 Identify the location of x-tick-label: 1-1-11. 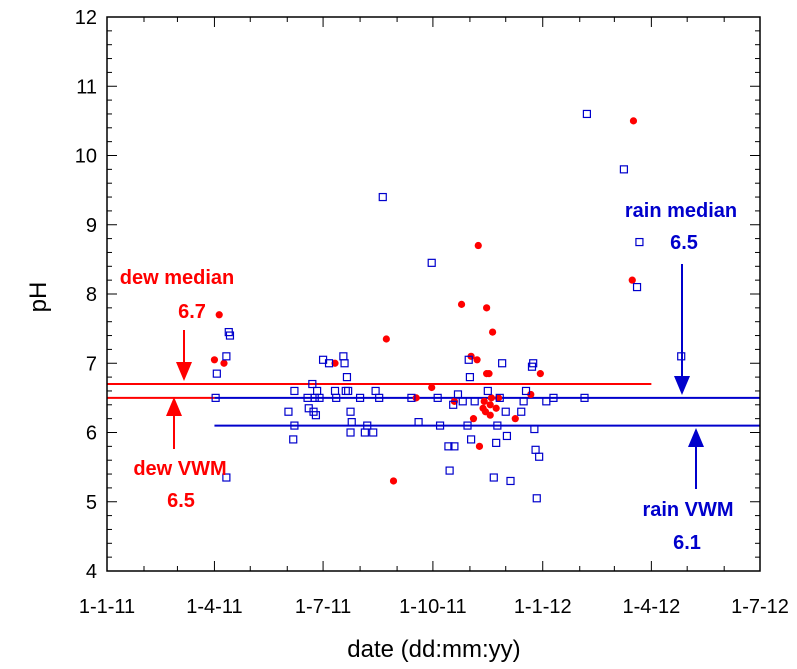
(107, 607).